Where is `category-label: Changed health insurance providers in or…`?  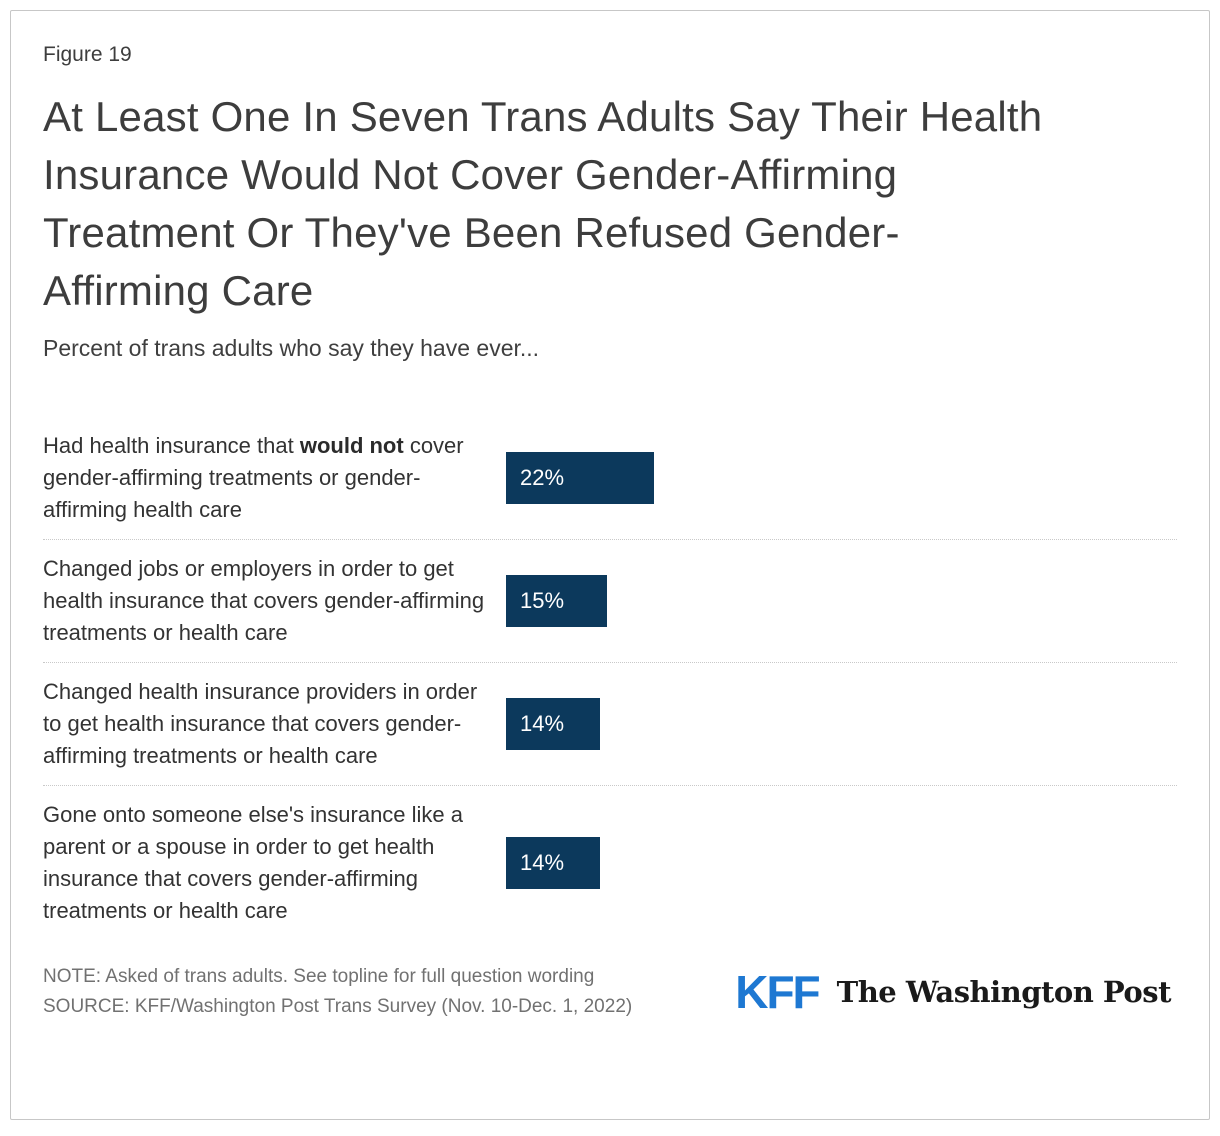
category-label: Changed health insurance providers in or… is located at coordinates (274, 724).